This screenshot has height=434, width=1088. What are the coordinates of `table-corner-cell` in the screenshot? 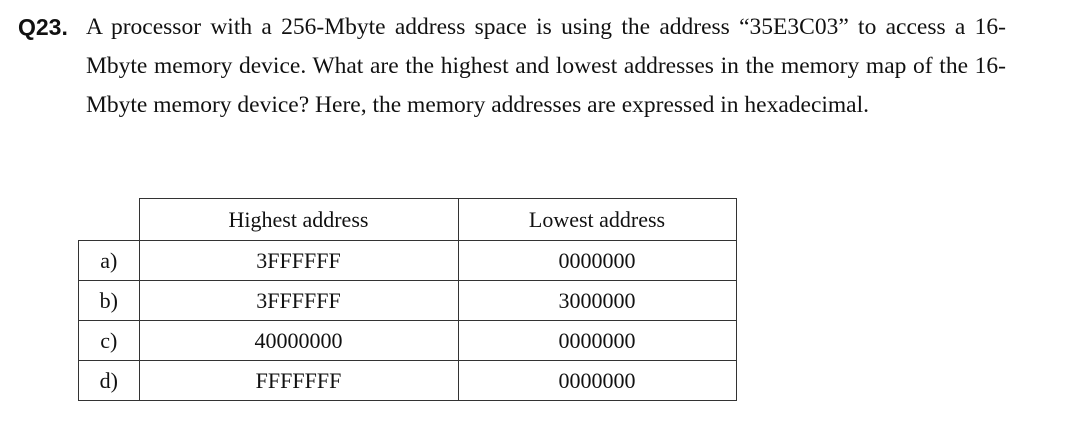 It's located at (109, 219).